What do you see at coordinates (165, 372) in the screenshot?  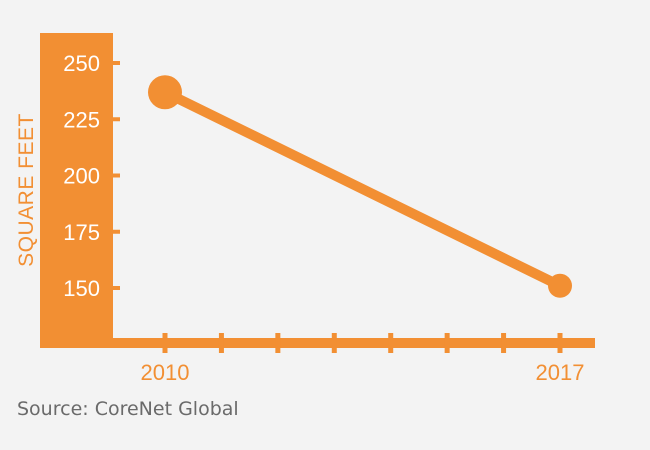 I see `x-tick-label: 2010` at bounding box center [165, 372].